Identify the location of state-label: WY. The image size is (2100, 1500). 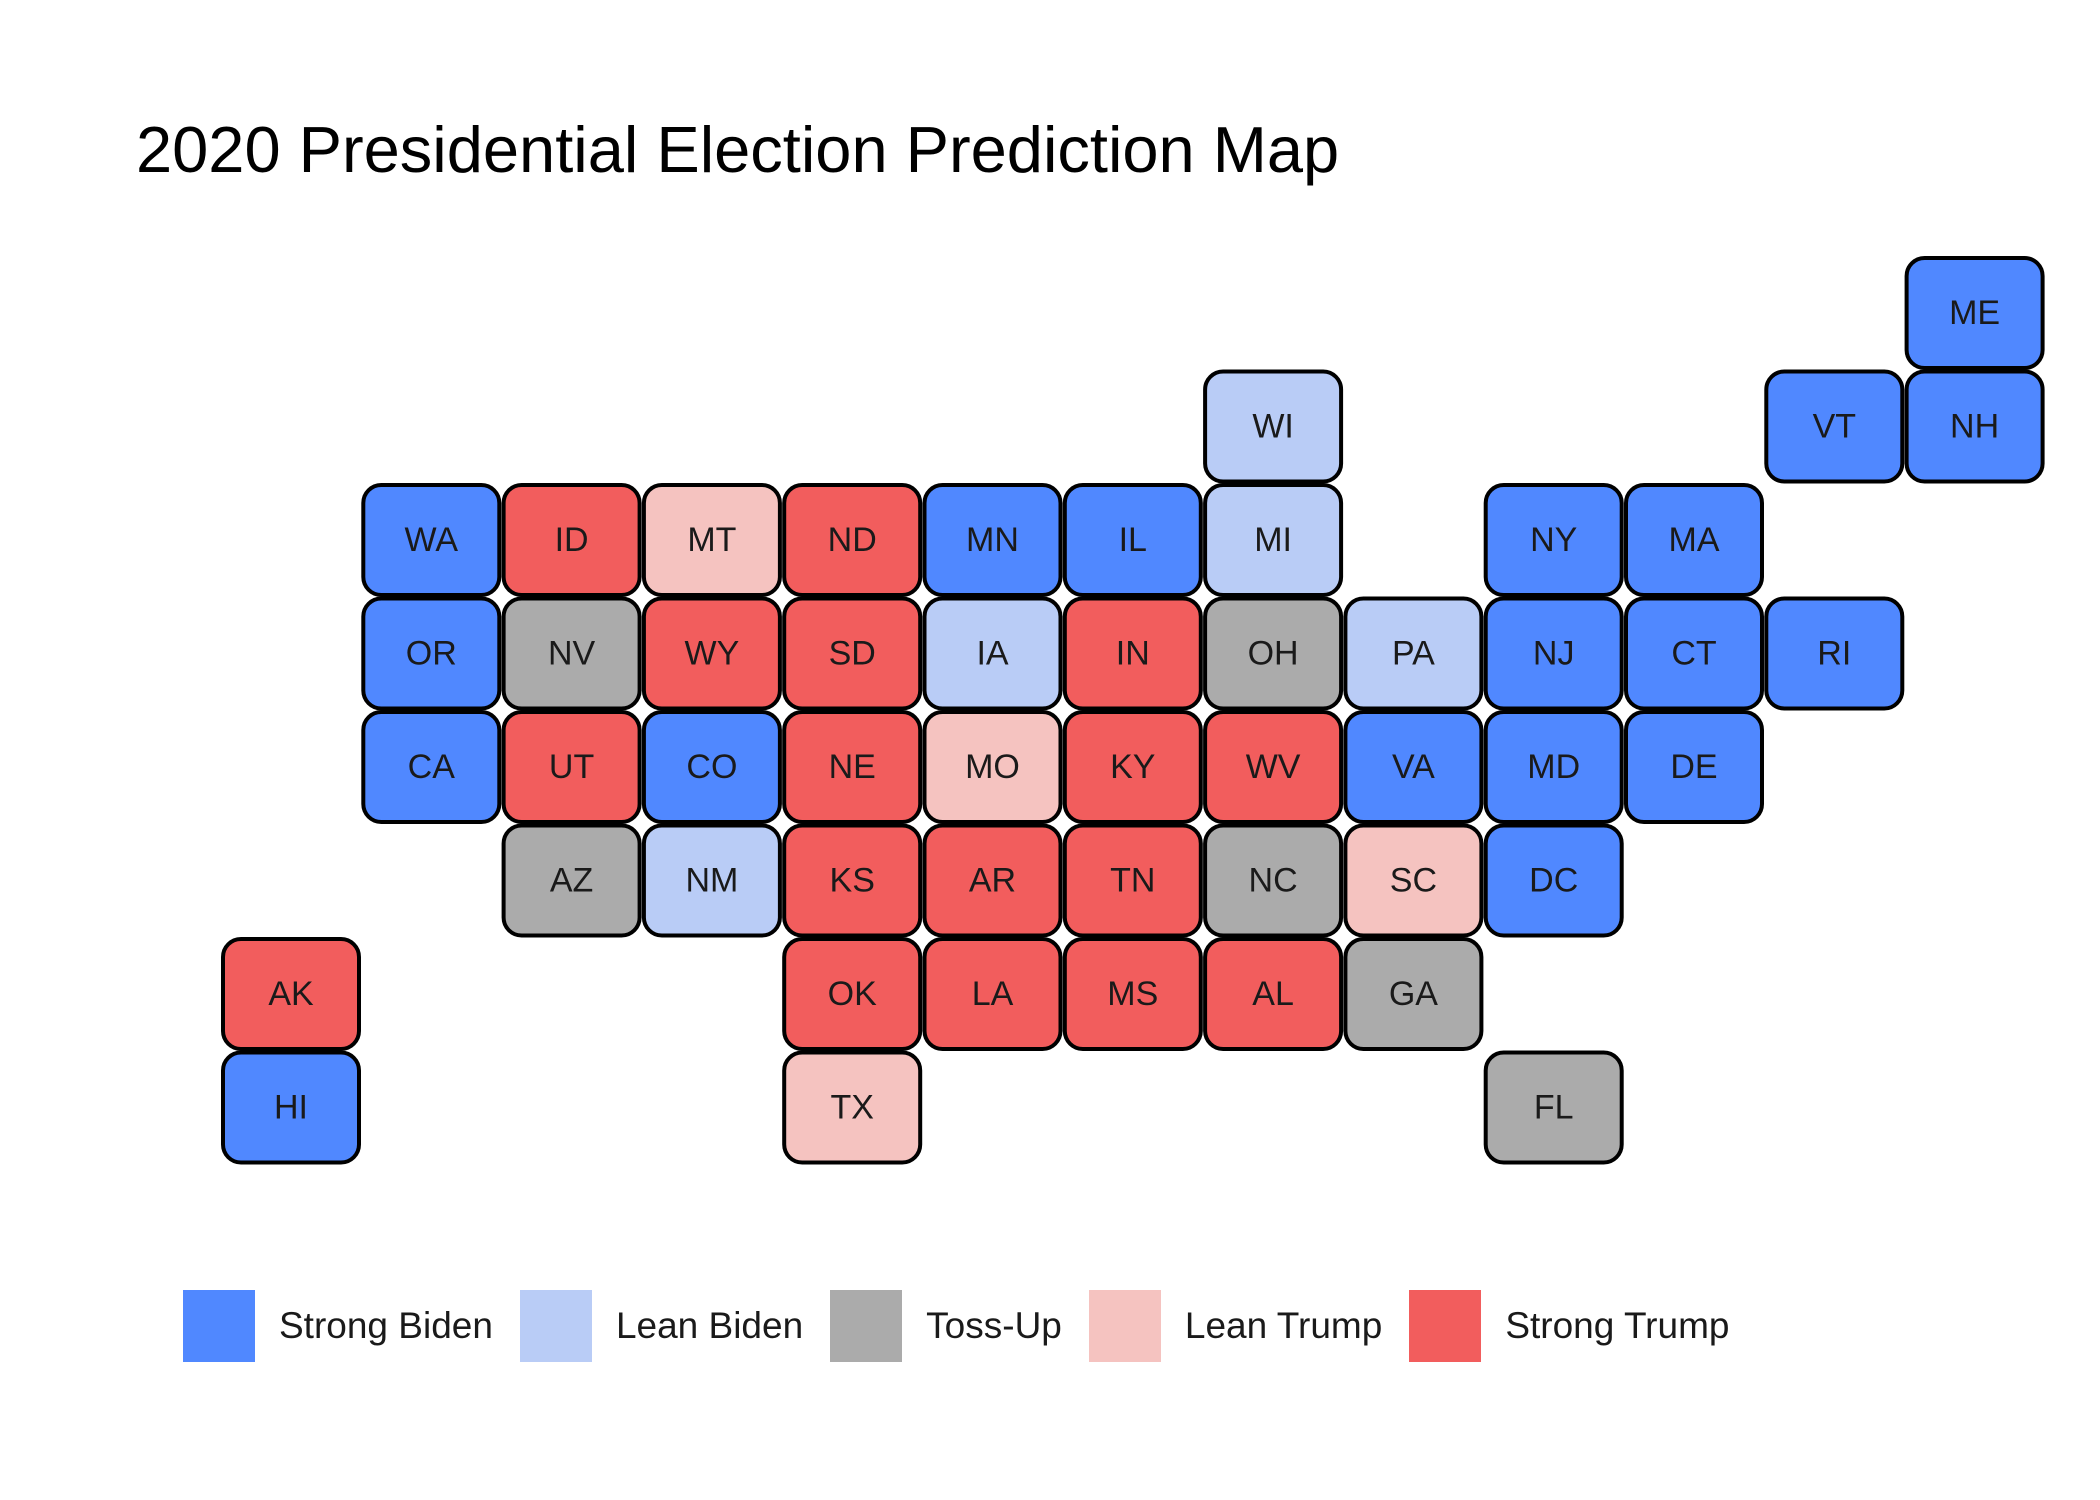
(712, 654).